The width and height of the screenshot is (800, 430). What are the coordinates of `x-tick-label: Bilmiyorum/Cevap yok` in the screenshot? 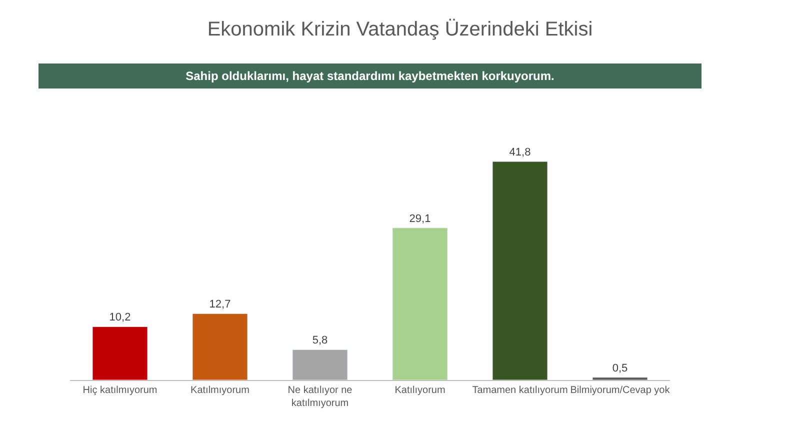 It's located at (620, 390).